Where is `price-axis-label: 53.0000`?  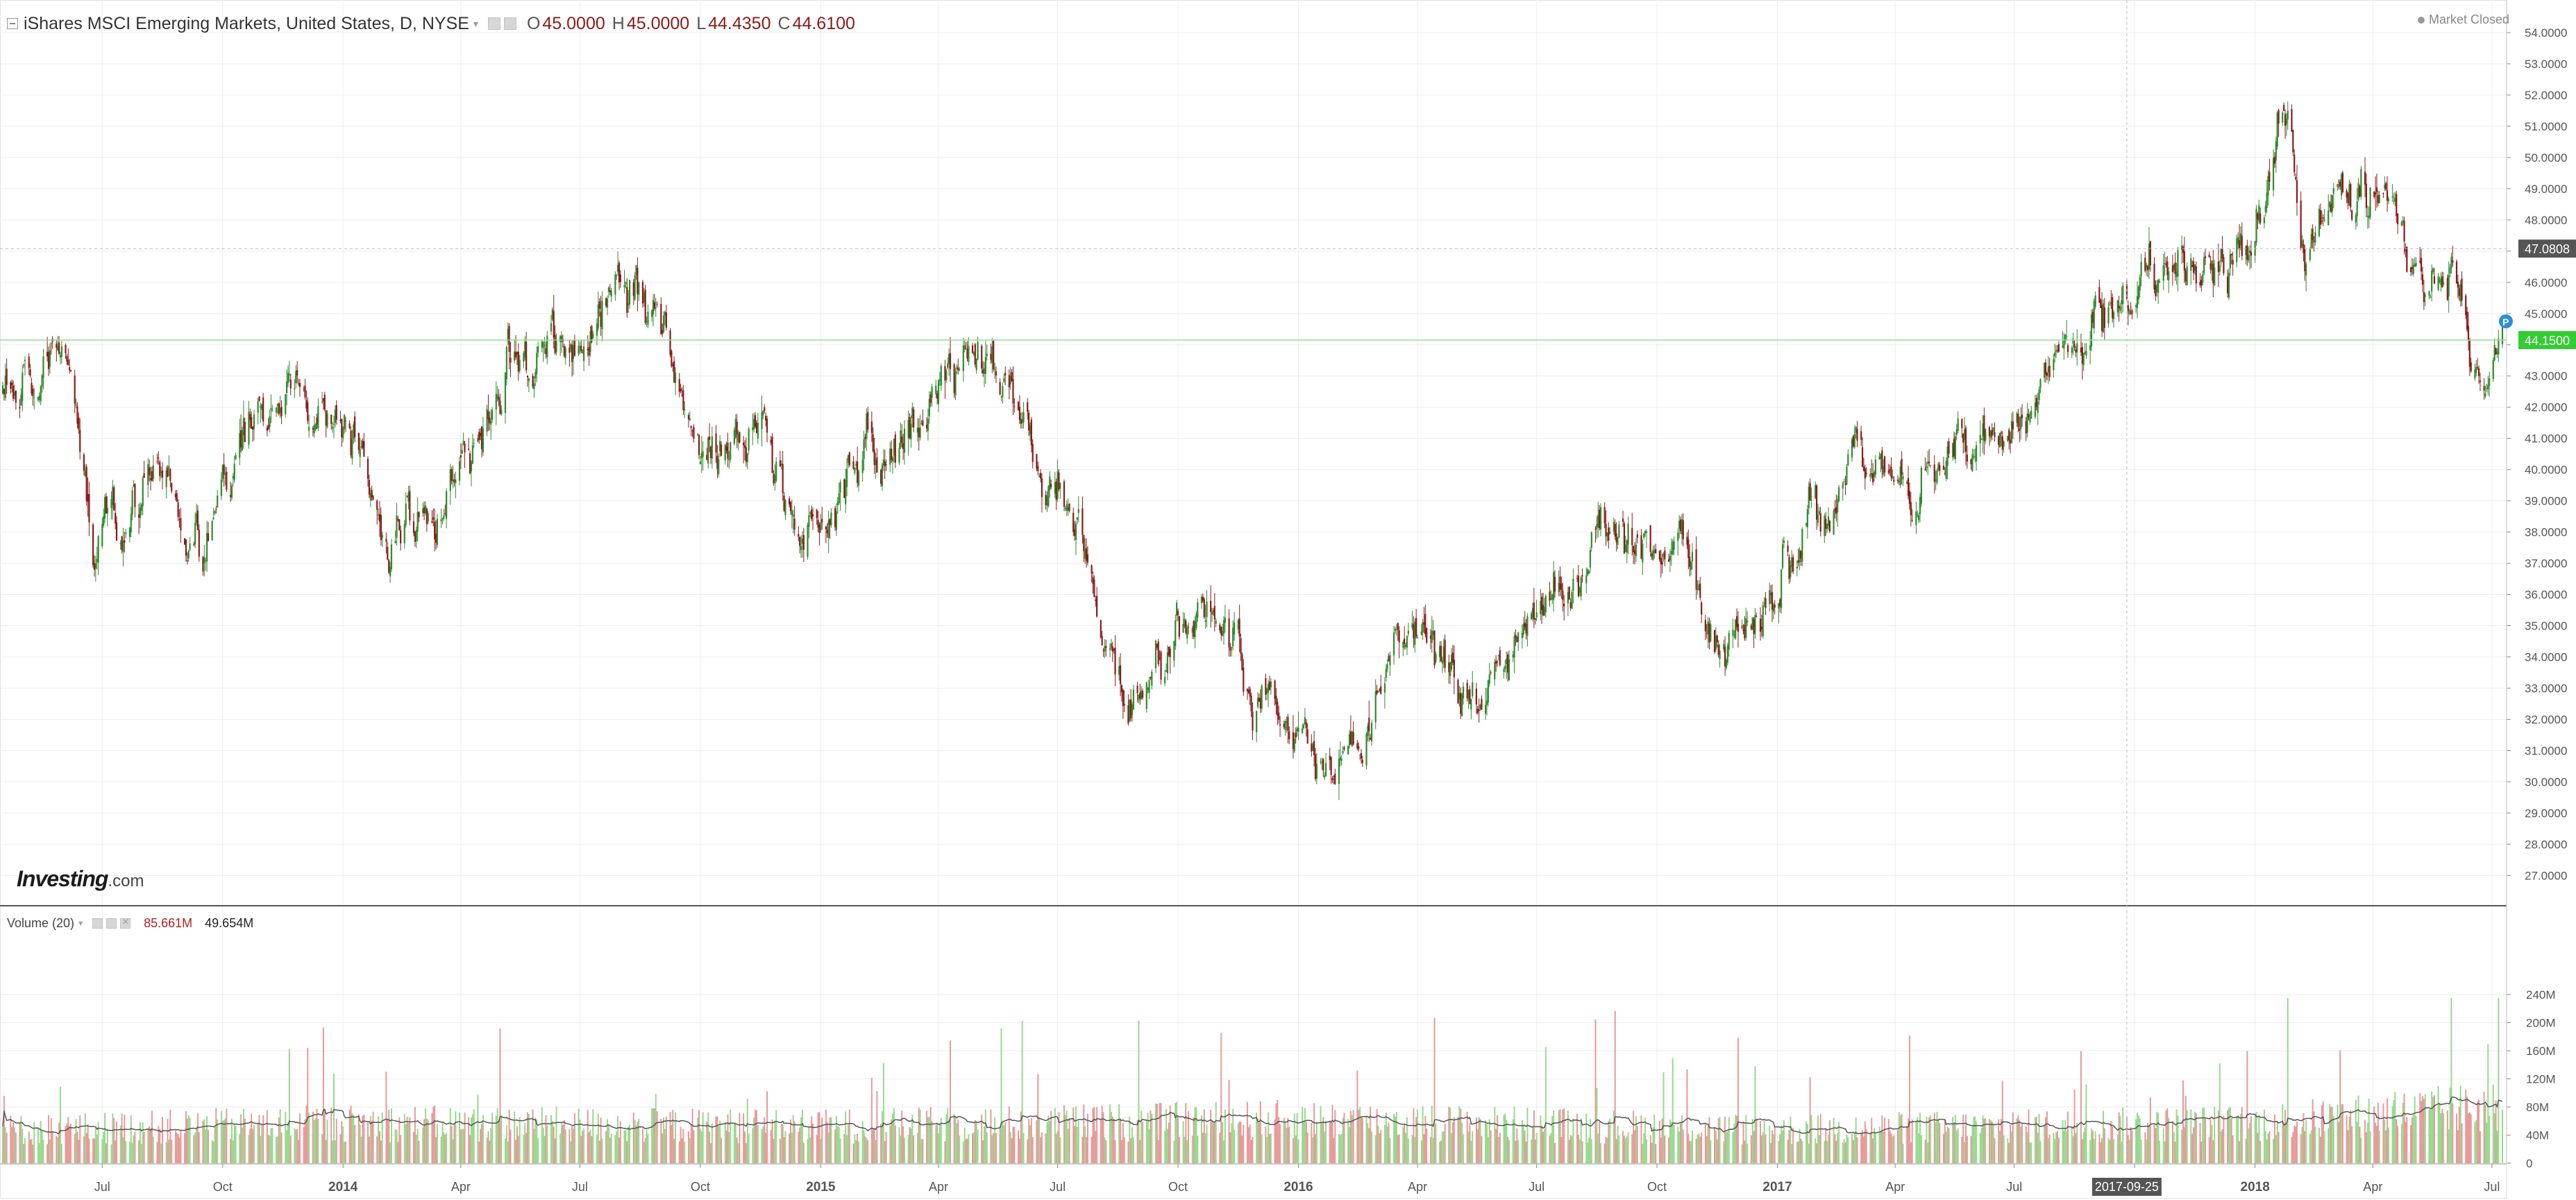 price-axis-label: 53.0000 is located at coordinates (2546, 64).